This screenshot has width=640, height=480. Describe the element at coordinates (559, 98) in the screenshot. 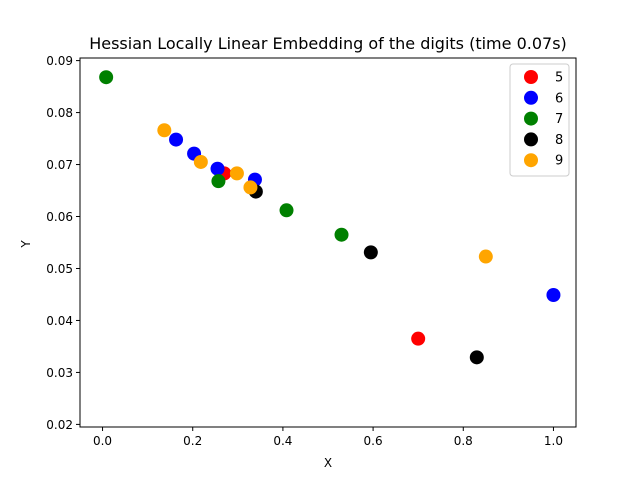

I see `legend-label-digit-6: 6` at that location.